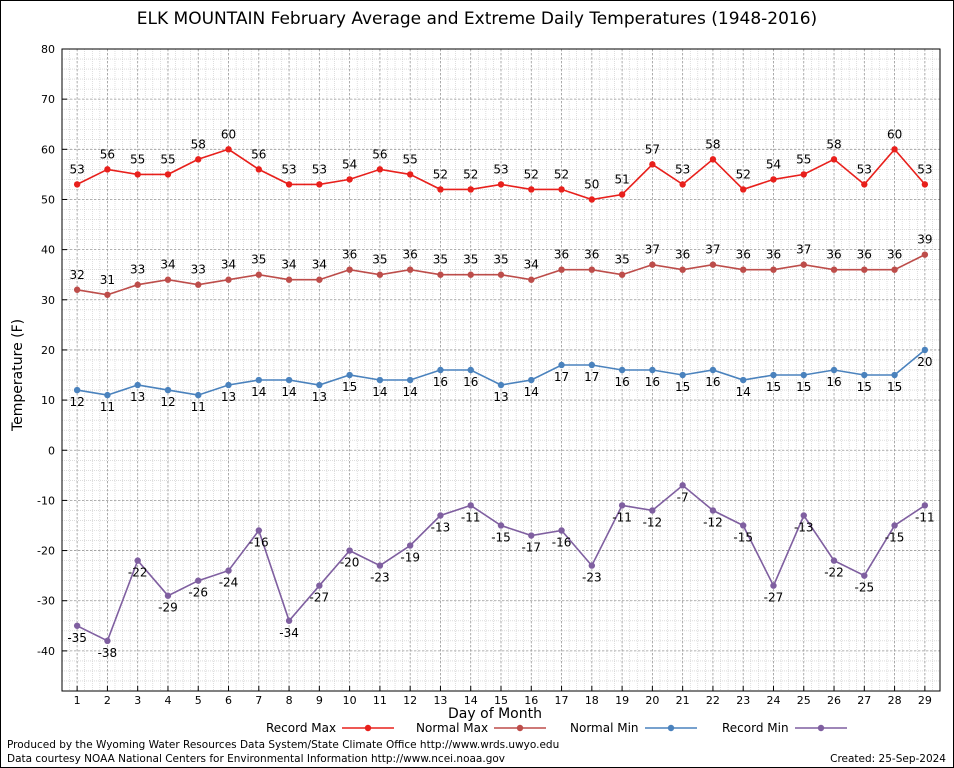 The height and width of the screenshot is (768, 954). Describe the element at coordinates (501, 700) in the screenshot. I see `x-tick-label: 15` at that location.